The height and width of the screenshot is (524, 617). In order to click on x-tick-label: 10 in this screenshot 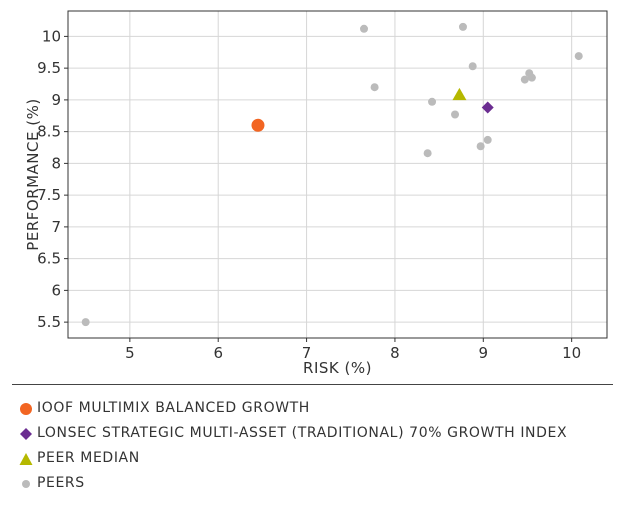, I will do `click(571, 353)`.